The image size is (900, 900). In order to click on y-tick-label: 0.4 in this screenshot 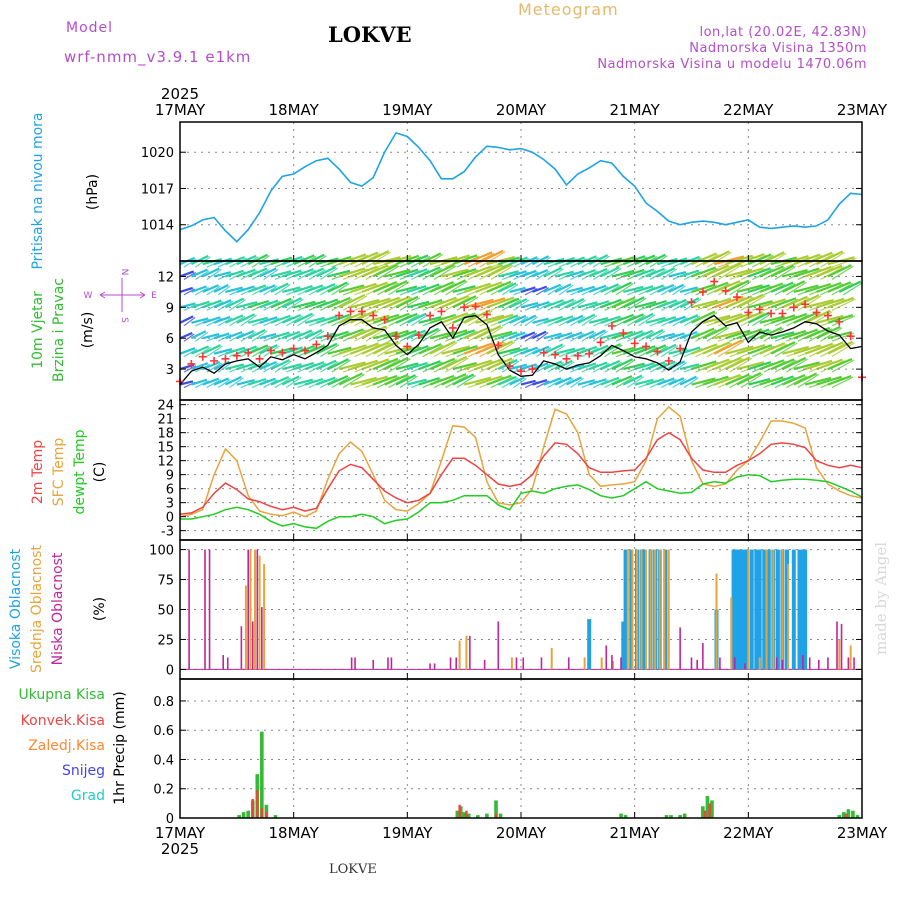, I will do `click(163, 760)`.